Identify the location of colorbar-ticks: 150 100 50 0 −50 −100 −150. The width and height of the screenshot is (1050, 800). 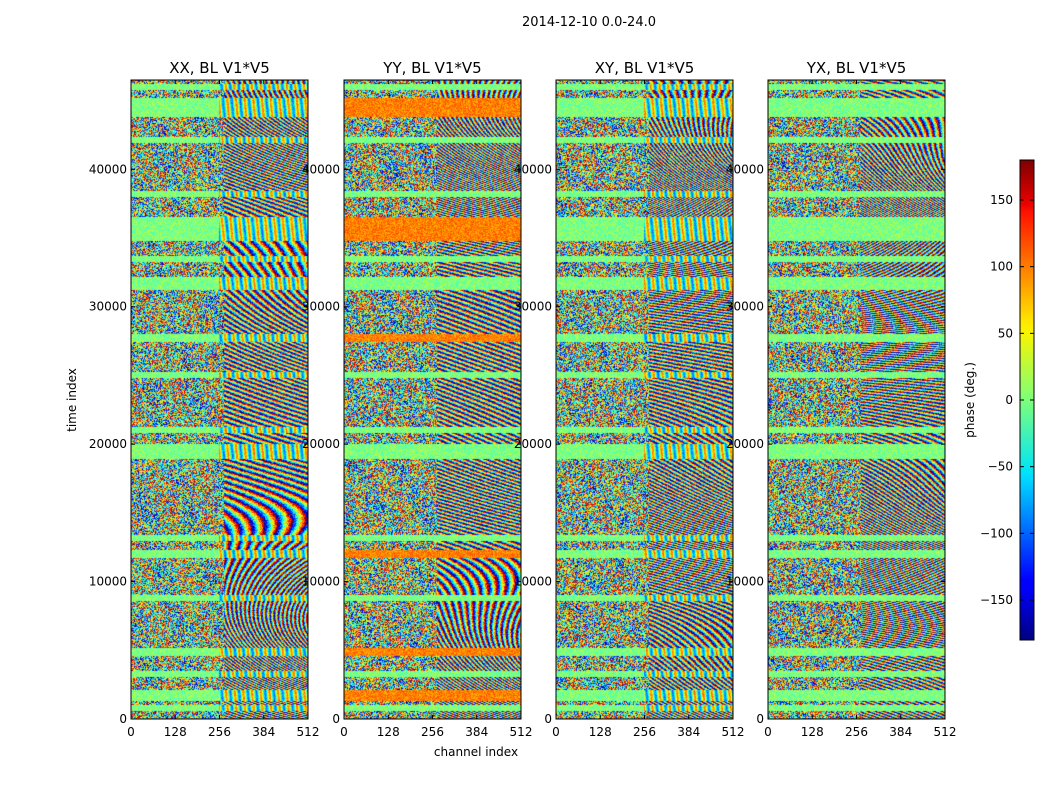
(1007, 400).